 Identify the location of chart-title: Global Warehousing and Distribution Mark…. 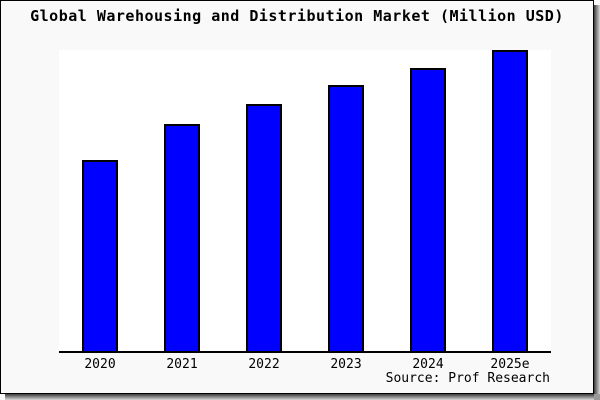
(297, 16).